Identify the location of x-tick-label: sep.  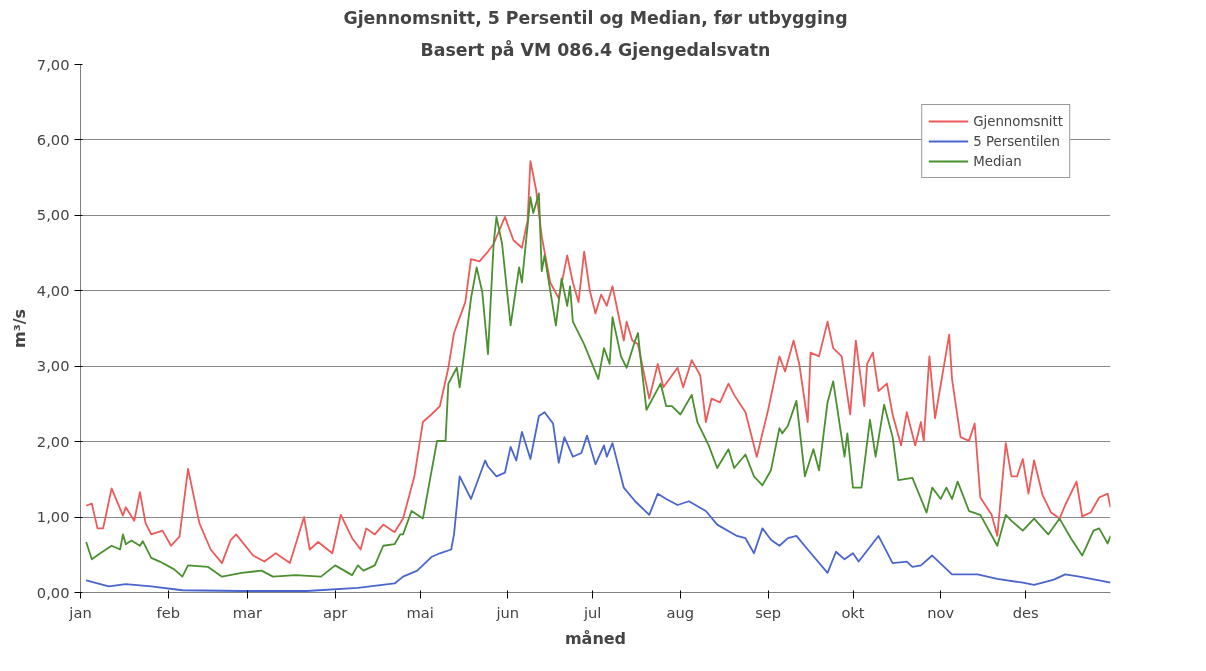
(768, 612).